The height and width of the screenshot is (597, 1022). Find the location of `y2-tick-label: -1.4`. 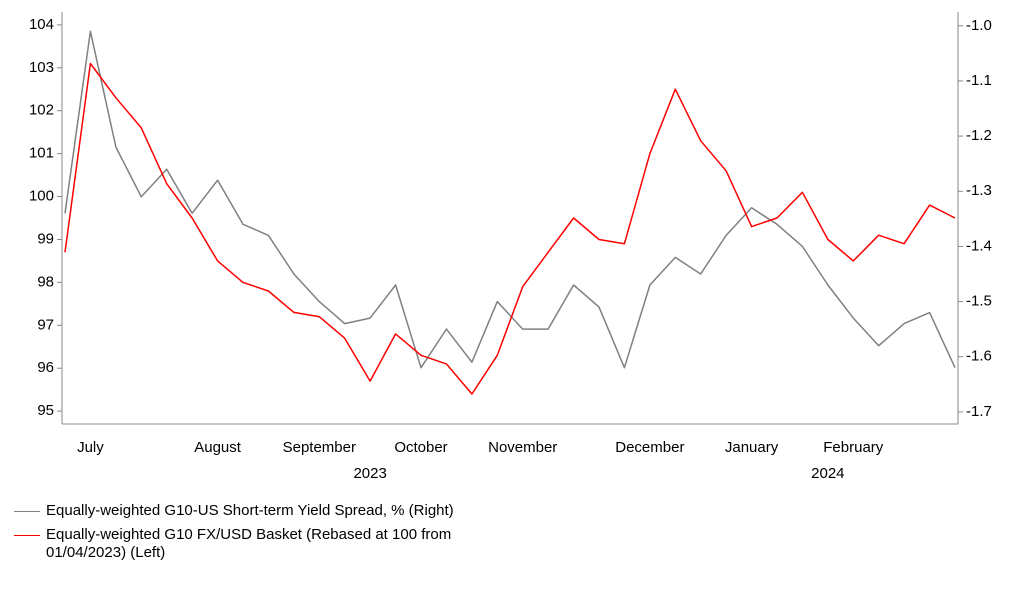

y2-tick-label: -1.4 is located at coordinates (979, 245).